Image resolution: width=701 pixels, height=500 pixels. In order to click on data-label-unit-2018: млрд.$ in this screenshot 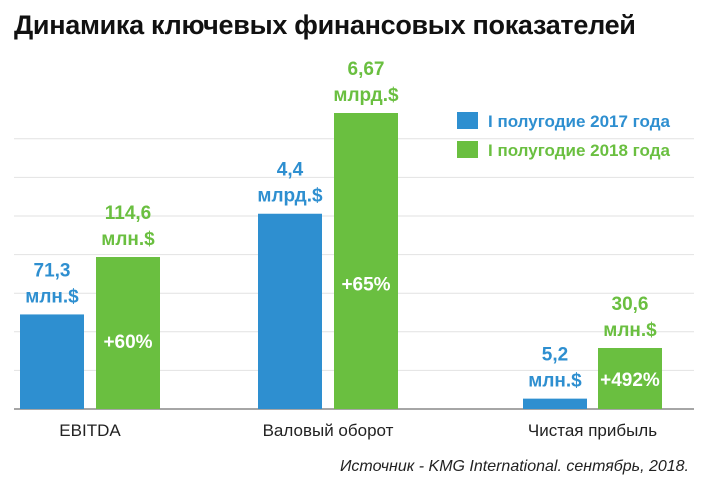, I will do `click(366, 95)`.